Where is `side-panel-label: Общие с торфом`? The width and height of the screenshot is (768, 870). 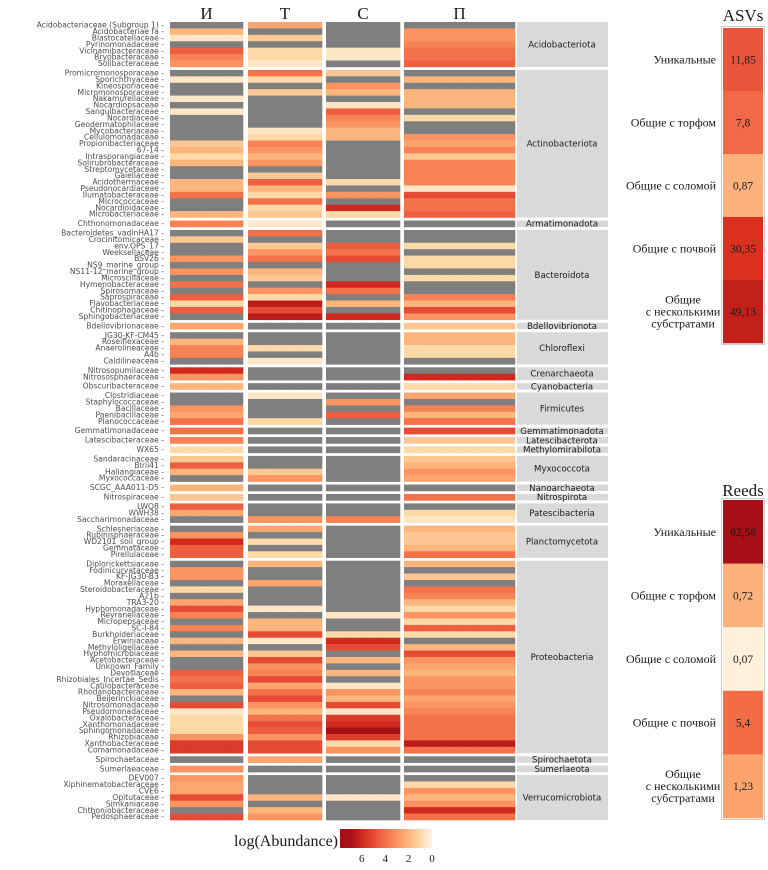
side-panel-label: Общие с торфом is located at coordinates (674, 595).